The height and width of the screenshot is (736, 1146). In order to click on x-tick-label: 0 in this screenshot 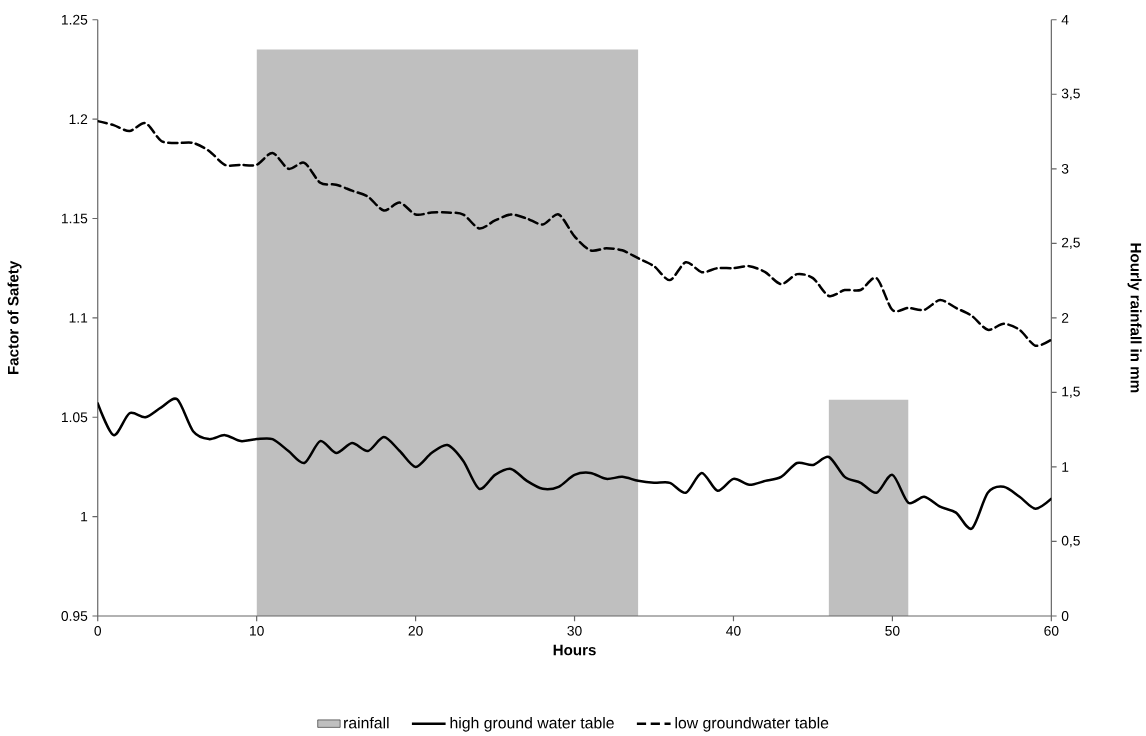, I will do `click(98, 631)`.